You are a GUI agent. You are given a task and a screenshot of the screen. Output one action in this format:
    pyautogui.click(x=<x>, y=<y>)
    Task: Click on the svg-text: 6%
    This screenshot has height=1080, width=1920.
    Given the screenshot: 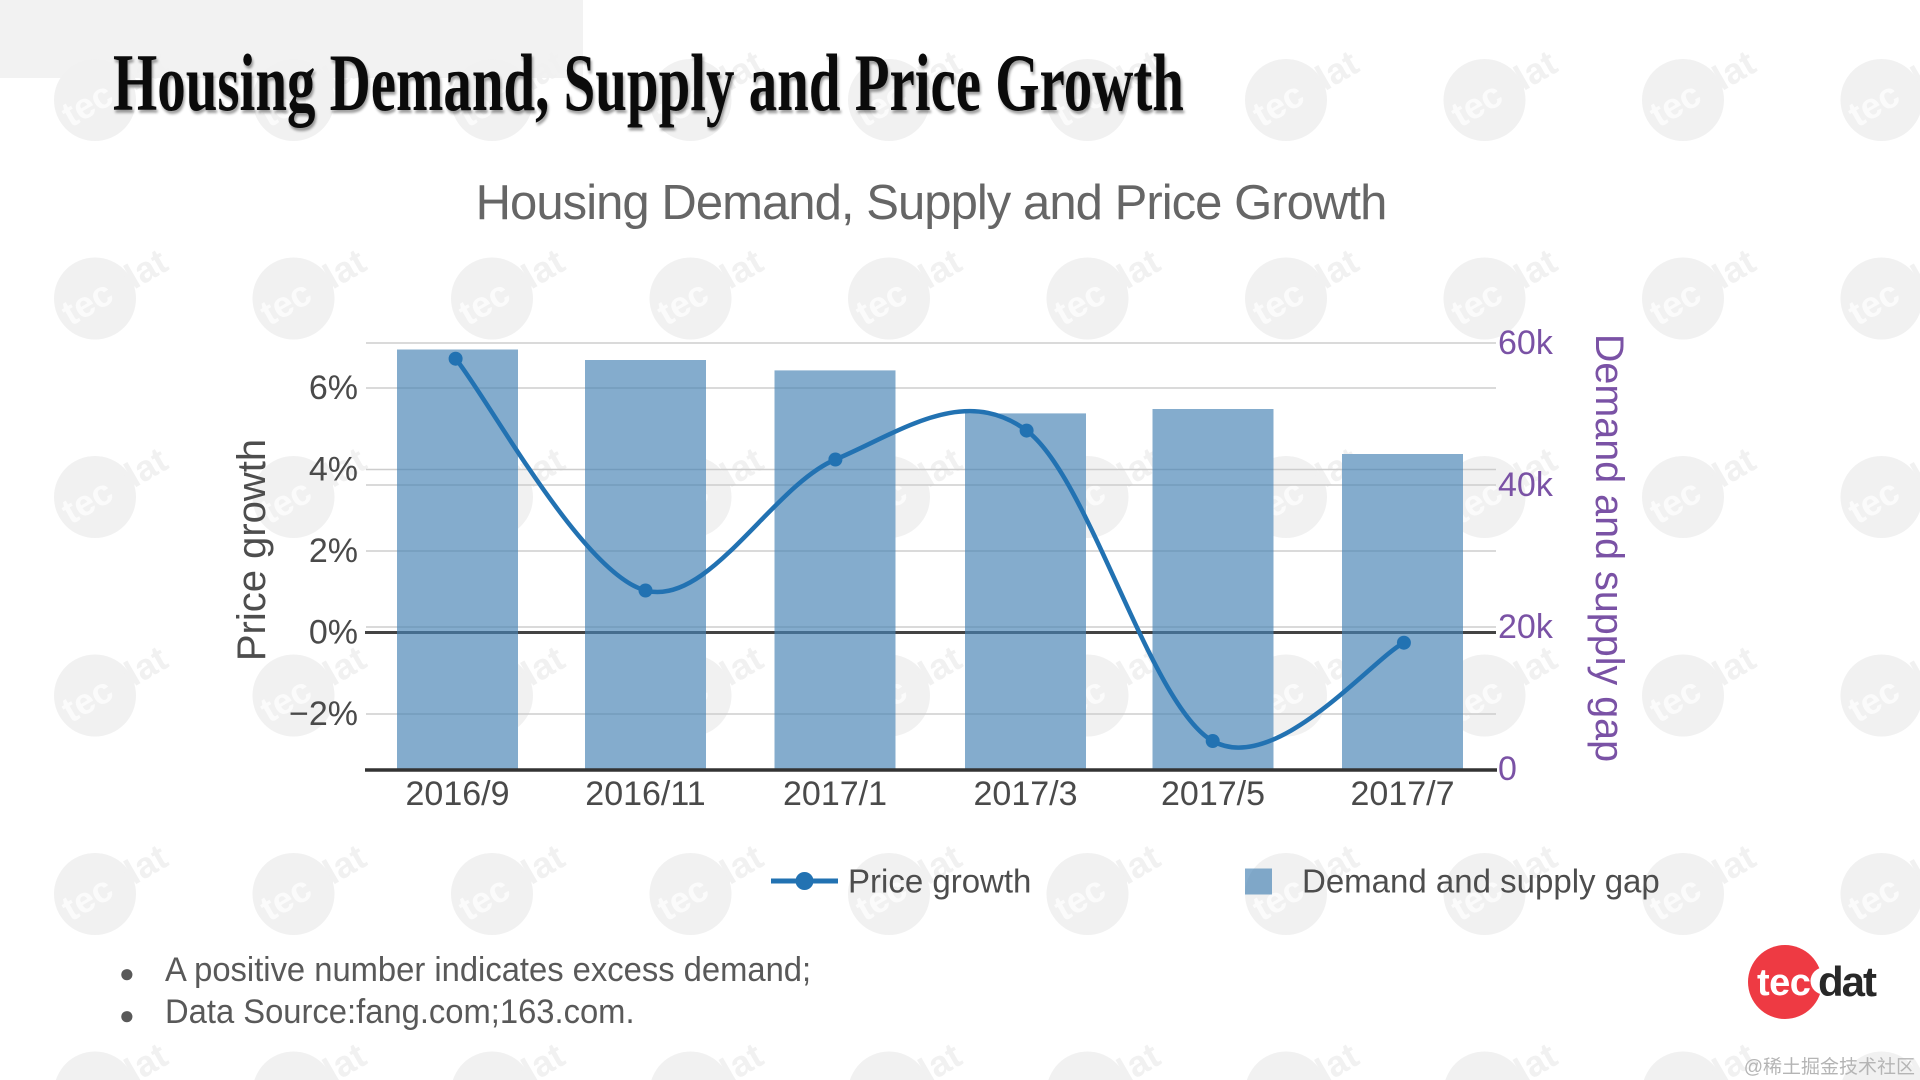 What is the action you would take?
    pyautogui.click(x=333, y=388)
    